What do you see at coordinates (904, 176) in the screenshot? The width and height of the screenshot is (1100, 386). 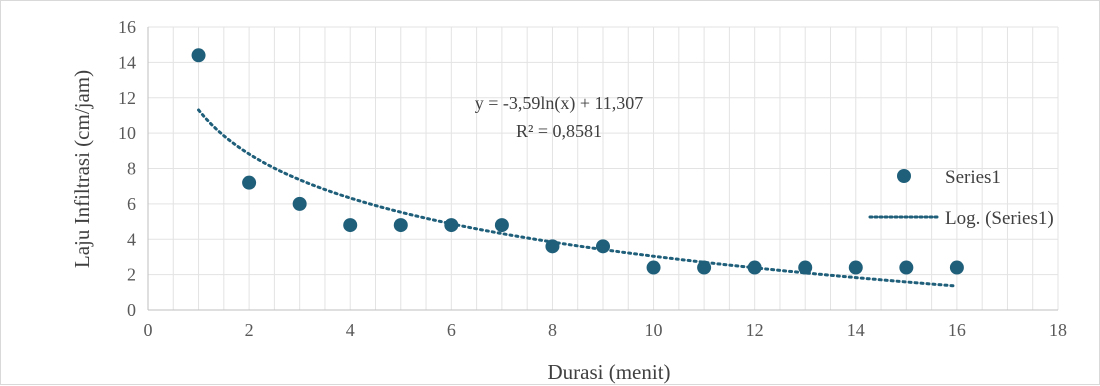 I see `legend-series1-marker` at bounding box center [904, 176].